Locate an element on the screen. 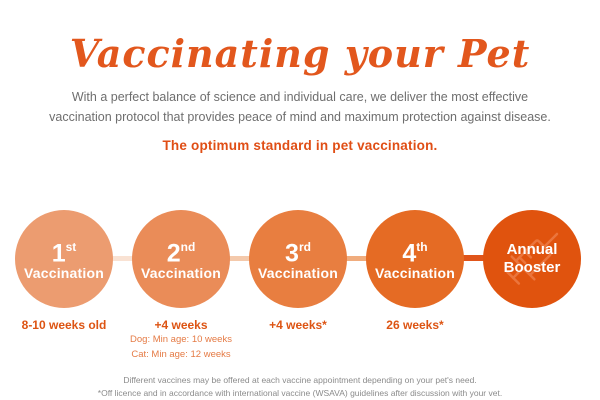  step-circle-4: 4th Vaccination is located at coordinates (415, 259).